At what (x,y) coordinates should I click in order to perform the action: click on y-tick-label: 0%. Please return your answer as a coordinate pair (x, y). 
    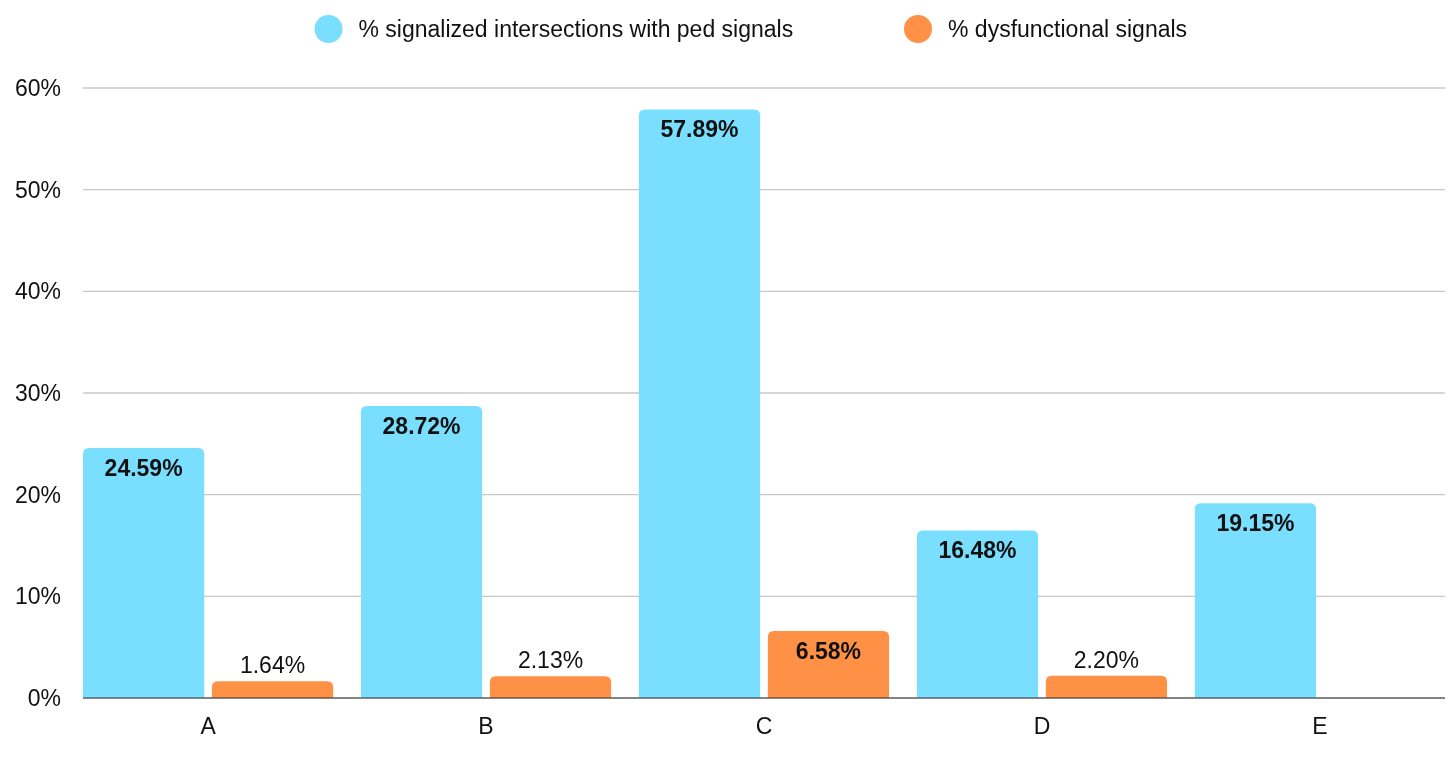
    Looking at the image, I should click on (44, 698).